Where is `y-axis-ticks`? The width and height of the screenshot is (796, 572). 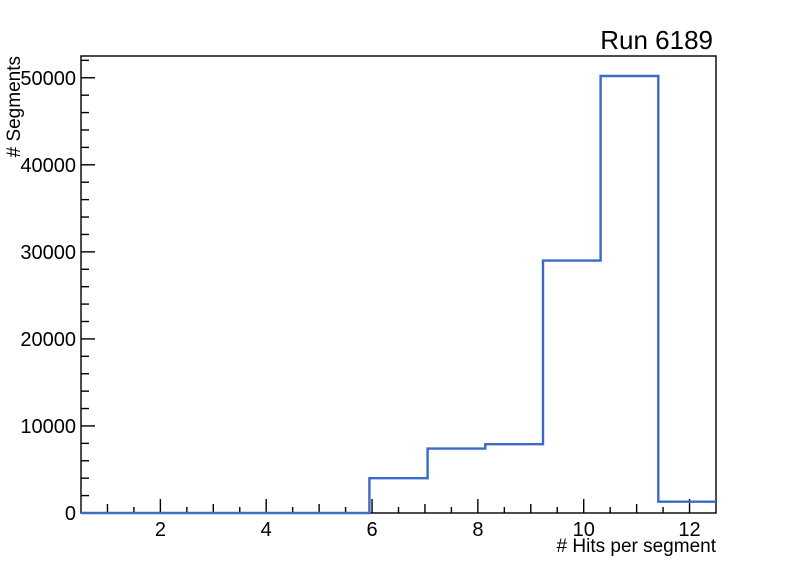
y-axis-ticks is located at coordinates (88, 286).